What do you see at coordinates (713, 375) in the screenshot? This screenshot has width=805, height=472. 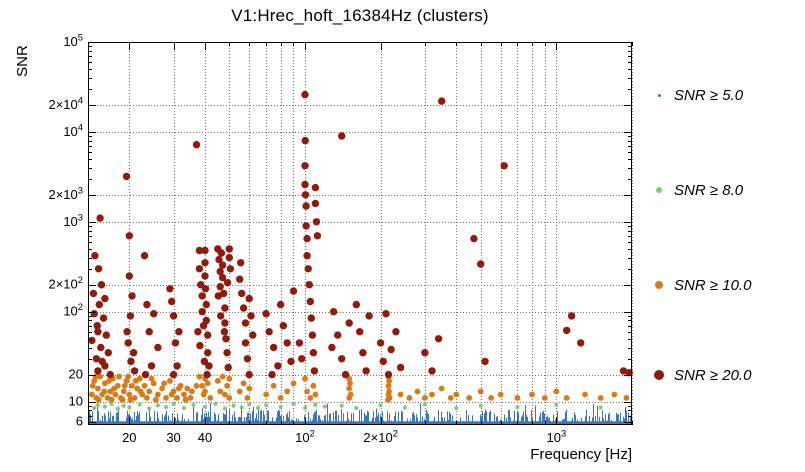 I see `legend-label: SNR ≥ 20.0` at bounding box center [713, 375].